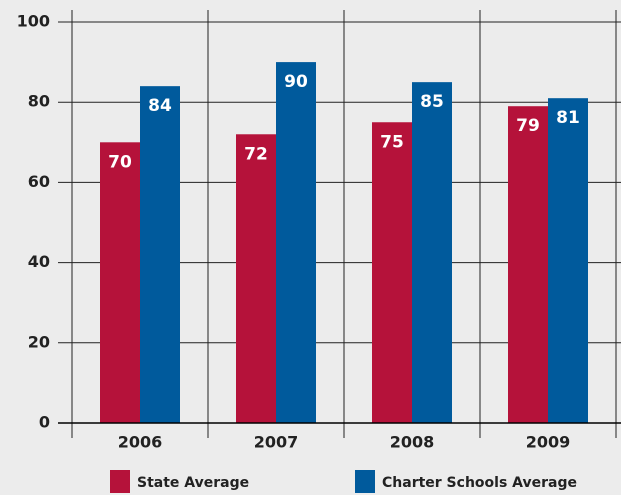  I want to click on legend-label: State Average, so click(193, 483).